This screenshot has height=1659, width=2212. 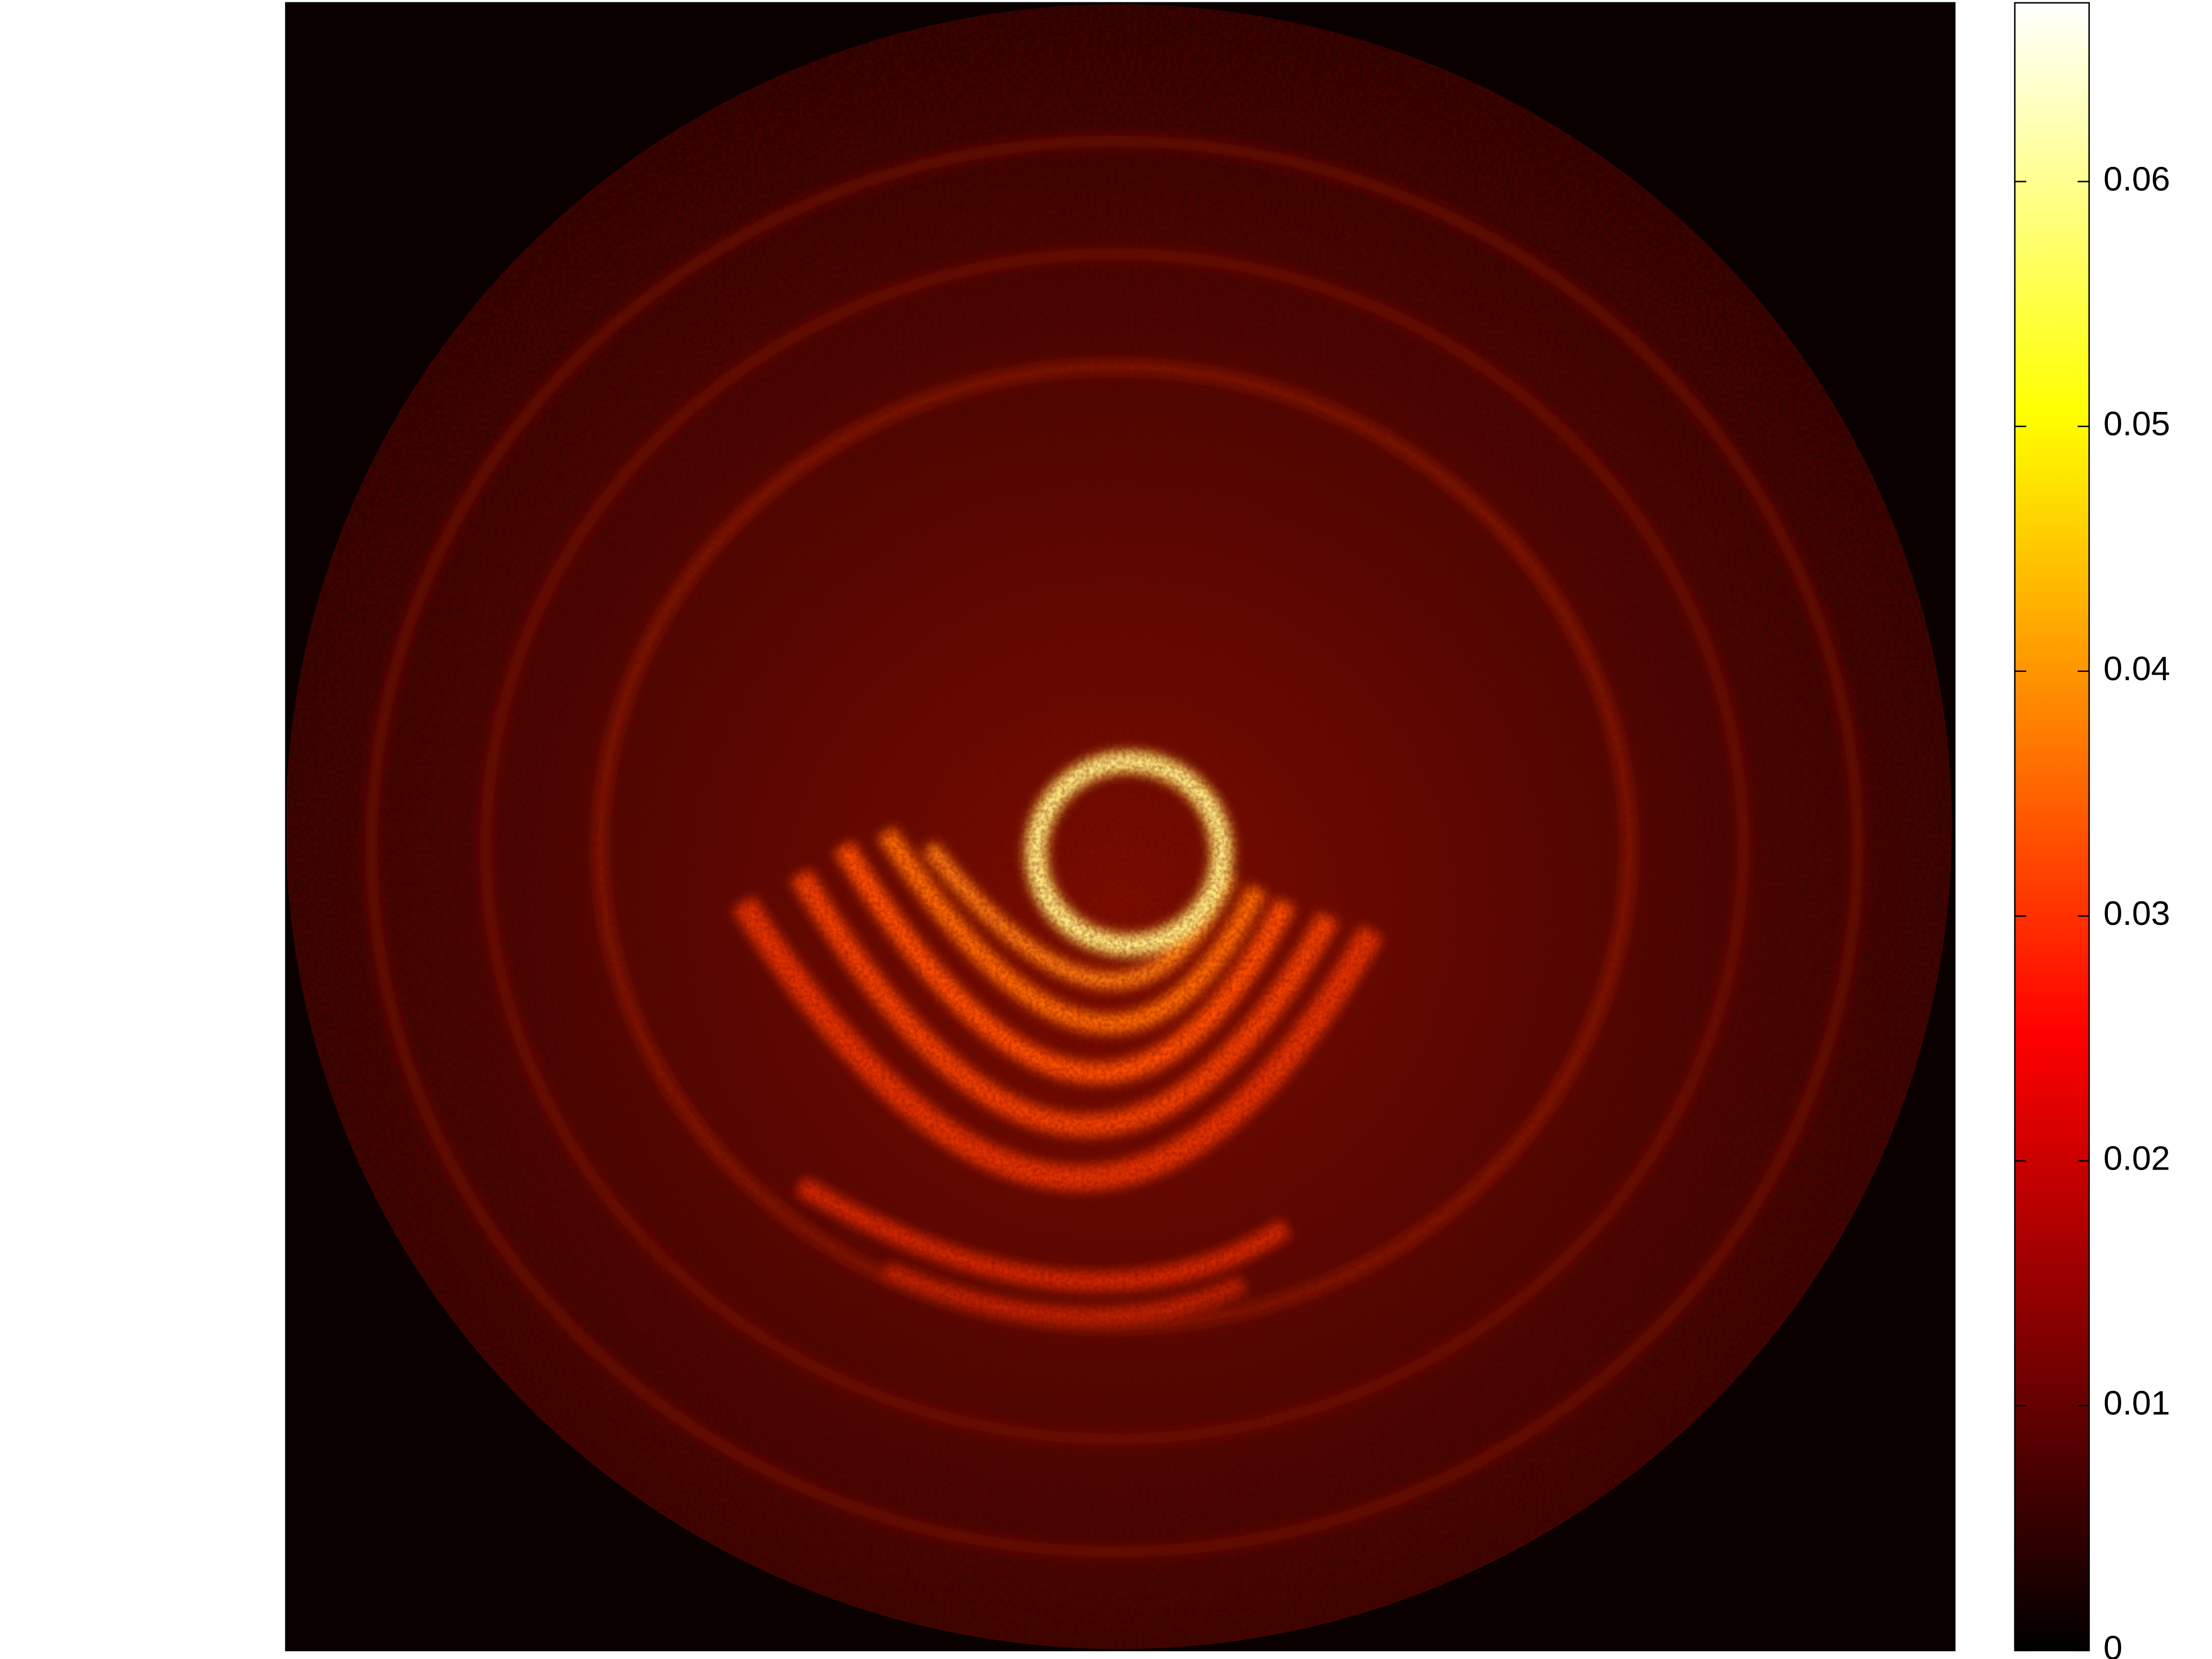 I want to click on colorbar-tick-label: 0.05, so click(x=2136, y=423).